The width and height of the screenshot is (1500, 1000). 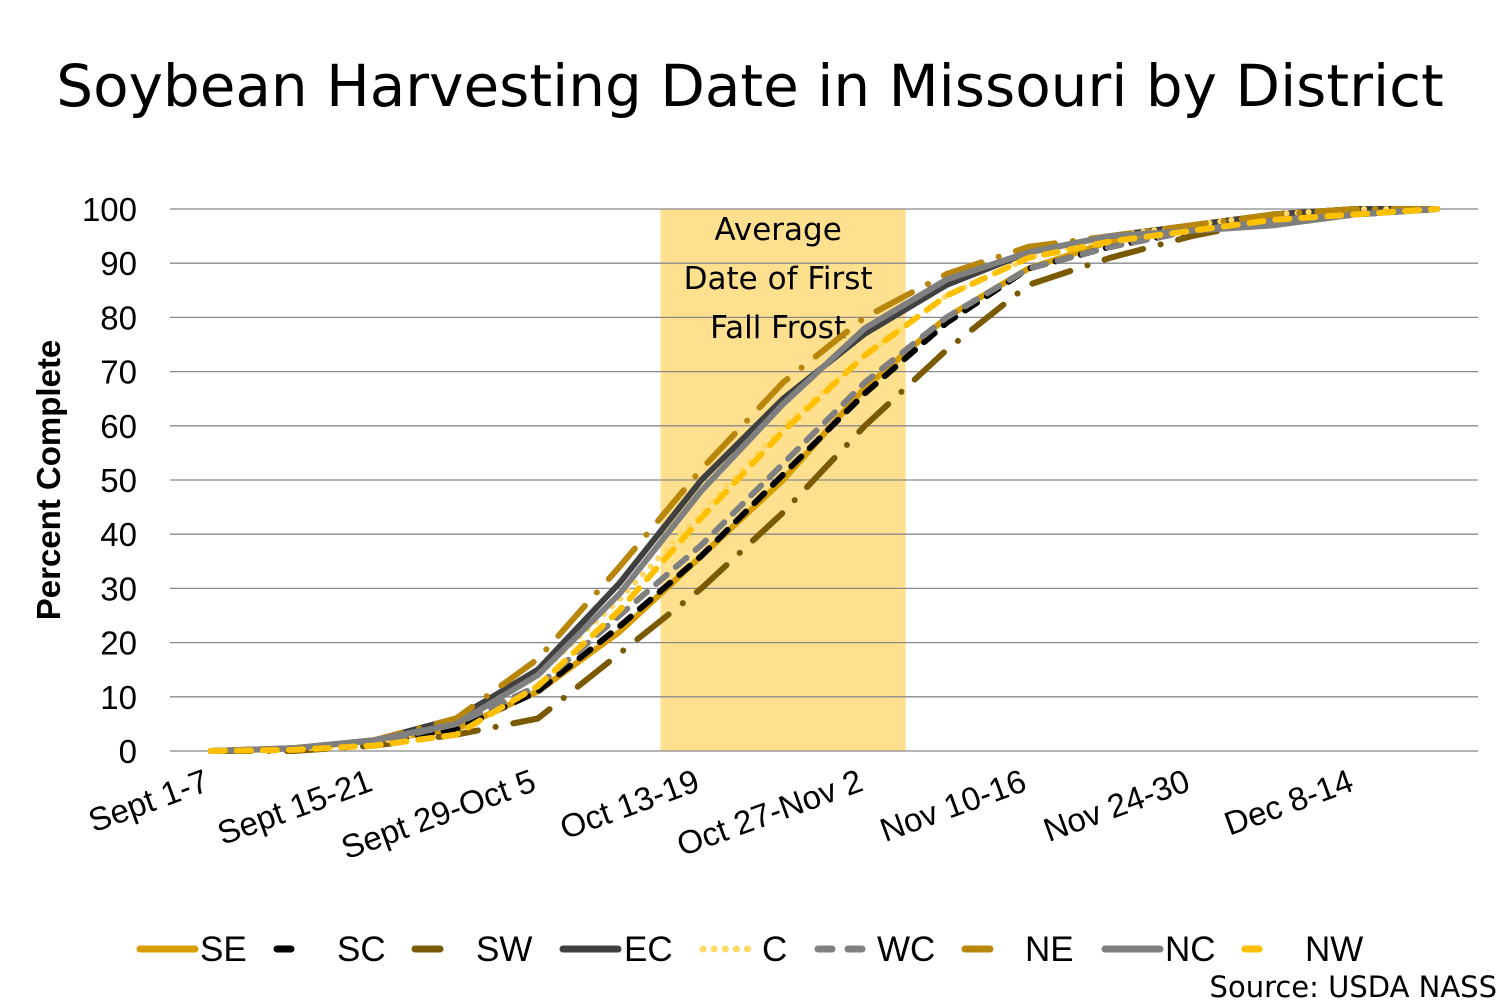 What do you see at coordinates (128, 751) in the screenshot?
I see `y-tick-label: 0` at bounding box center [128, 751].